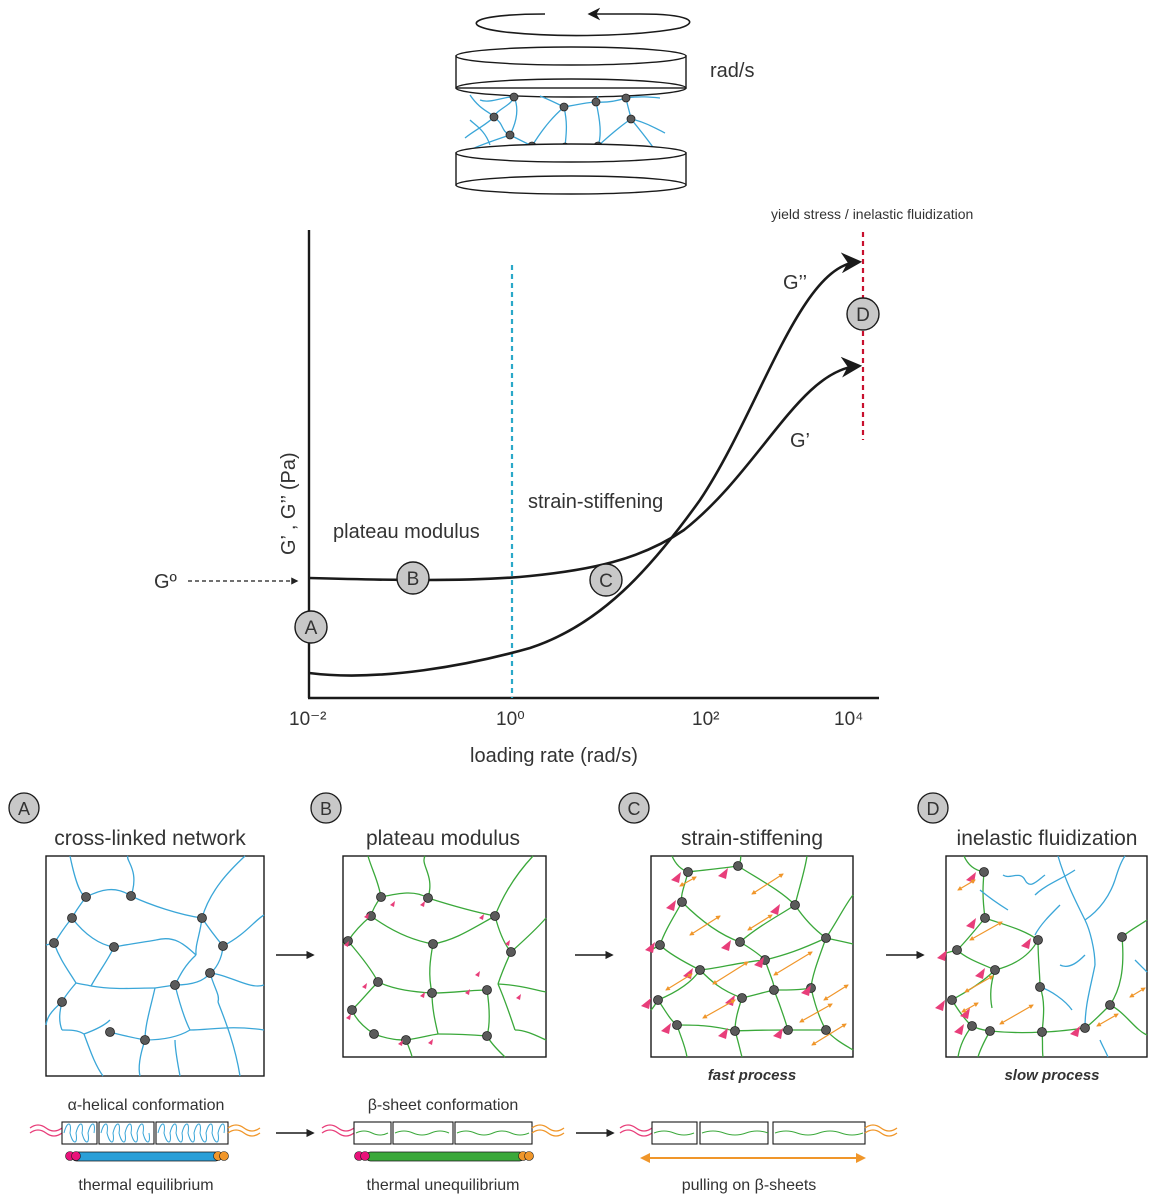 This screenshot has width=1150, height=1198. I want to click on panel-letter: C, so click(634, 809).